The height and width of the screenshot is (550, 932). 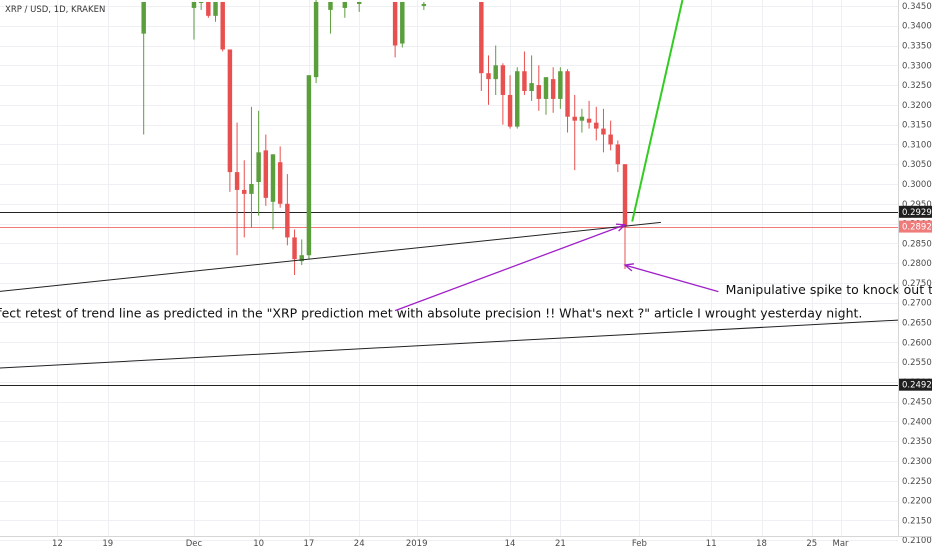 I want to click on time-tick-label: 25, so click(x=811, y=544).